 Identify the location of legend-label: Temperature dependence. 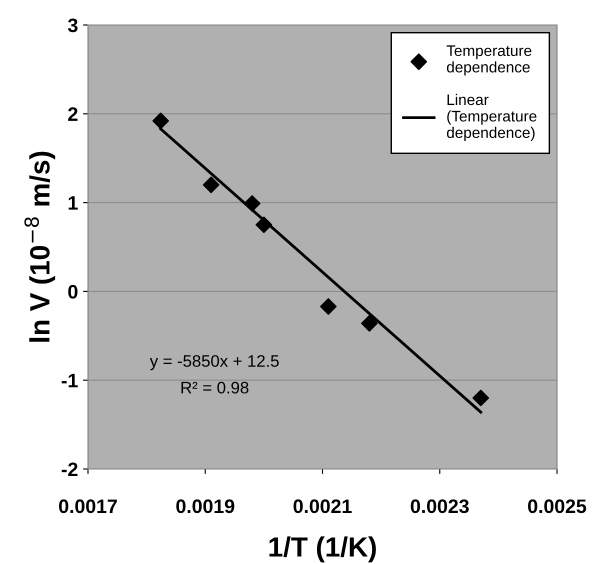
(489, 60).